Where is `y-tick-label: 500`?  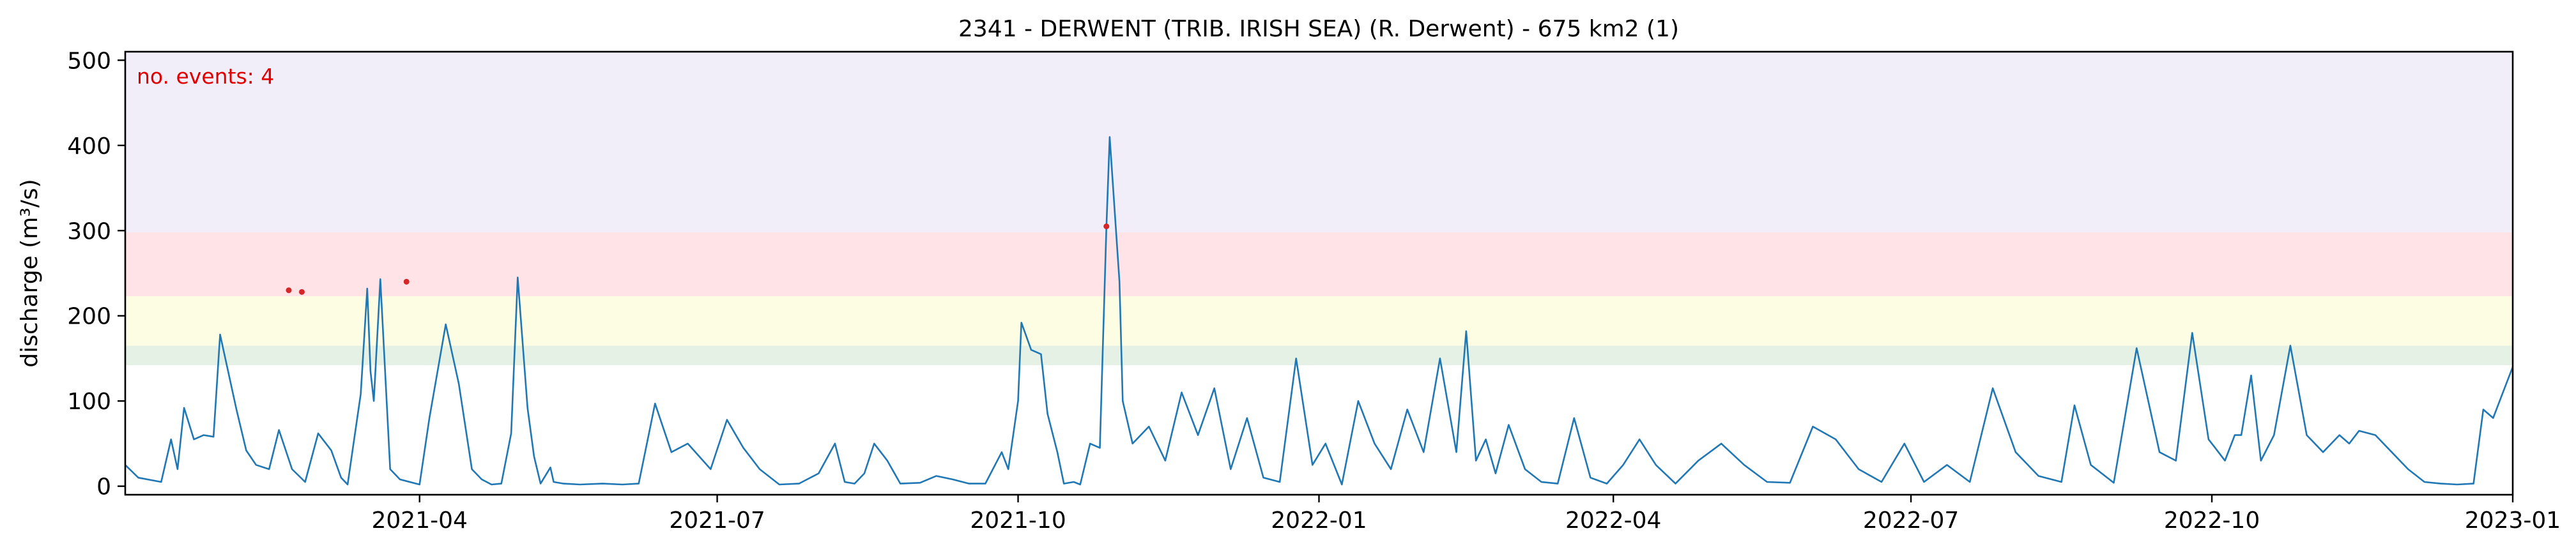 y-tick-label: 500 is located at coordinates (89, 61).